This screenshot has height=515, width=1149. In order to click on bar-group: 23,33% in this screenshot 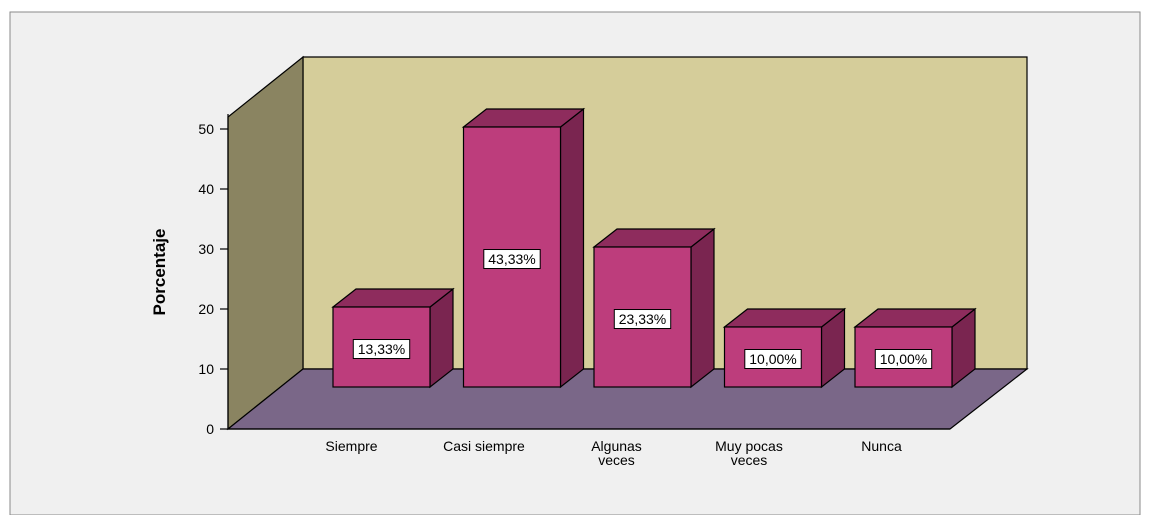, I will do `click(654, 308)`.